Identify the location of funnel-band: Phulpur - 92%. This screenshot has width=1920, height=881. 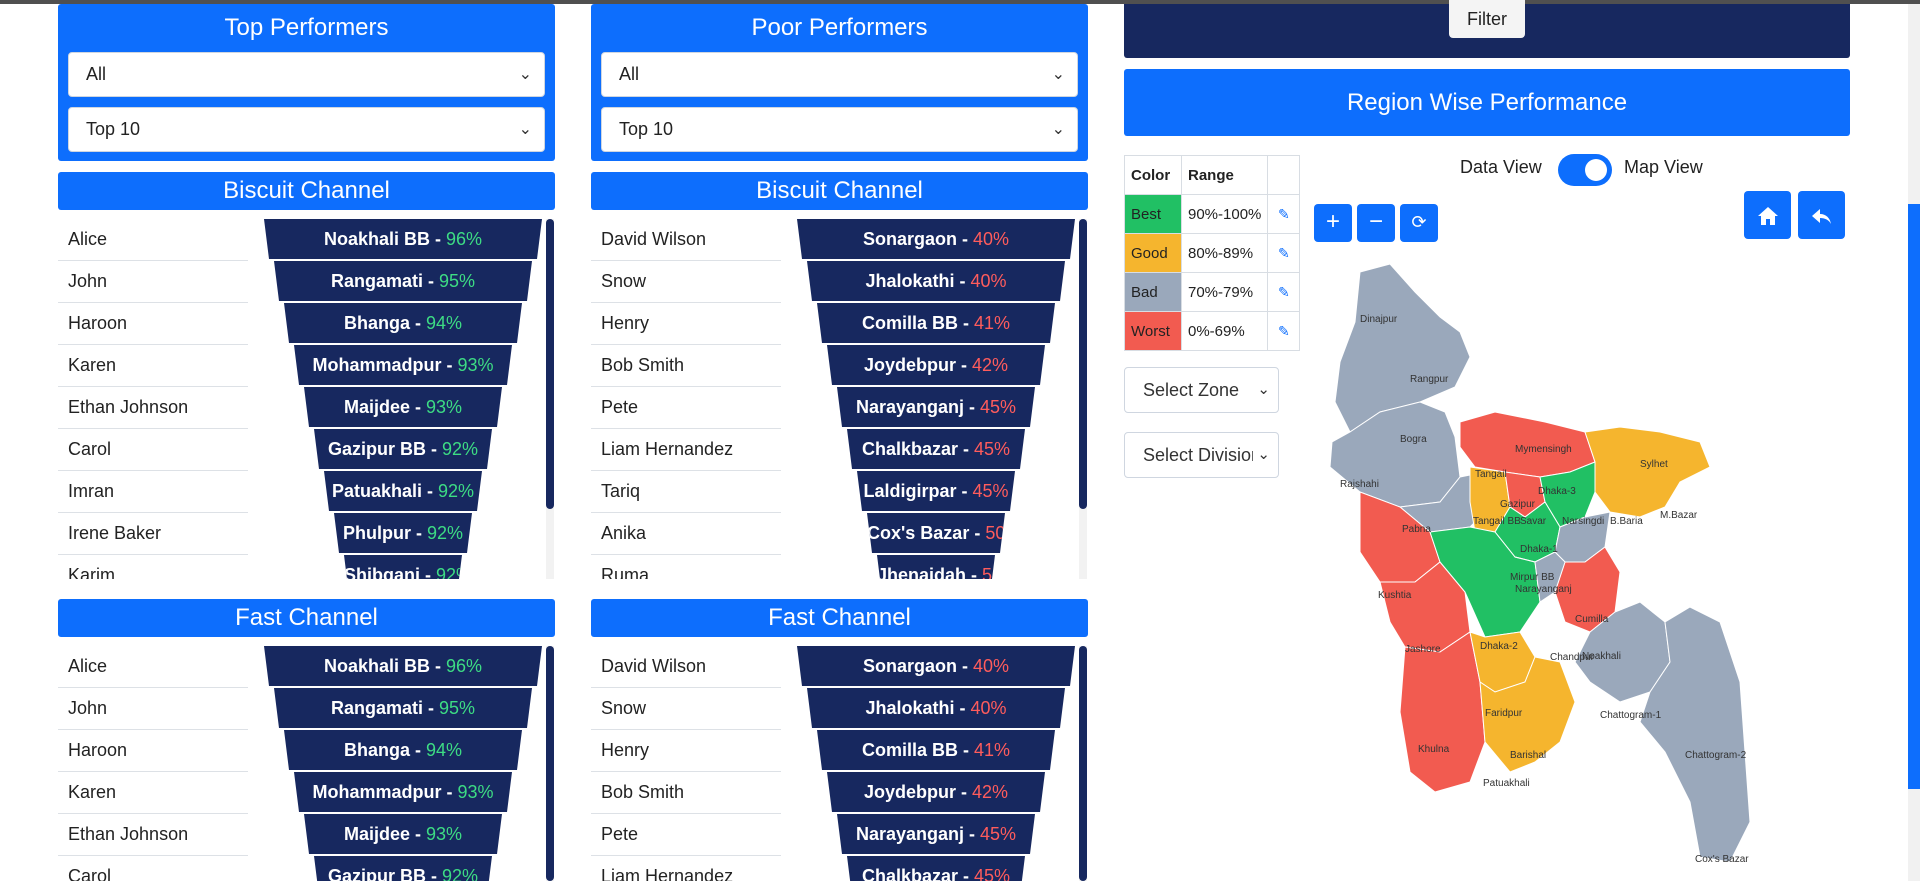
(403, 533).